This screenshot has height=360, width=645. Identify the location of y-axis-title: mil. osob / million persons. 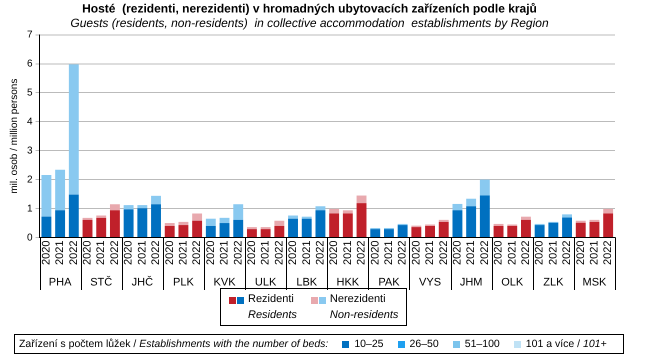
(14, 136).